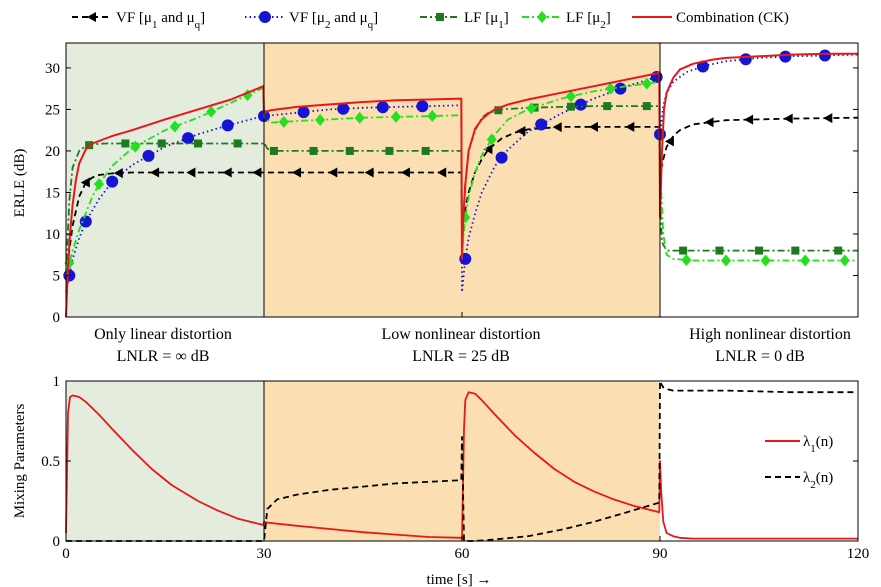 The image size is (881, 587). Describe the element at coordinates (52, 69) in the screenshot. I see `erle-y-tick-label: 30` at that location.